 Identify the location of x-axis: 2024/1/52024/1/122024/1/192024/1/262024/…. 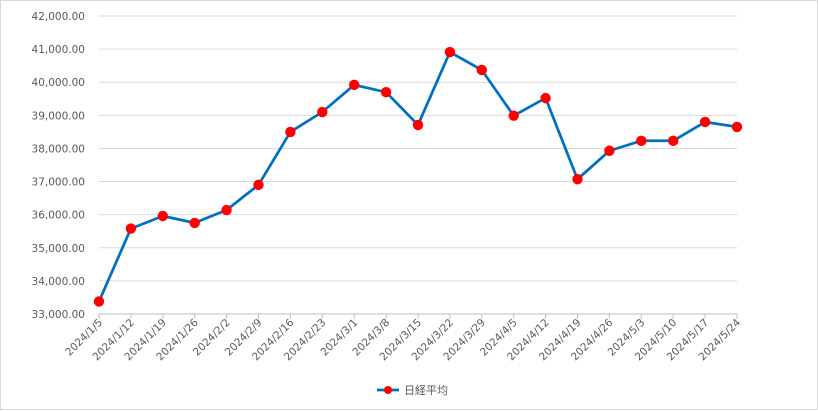
(403, 338).